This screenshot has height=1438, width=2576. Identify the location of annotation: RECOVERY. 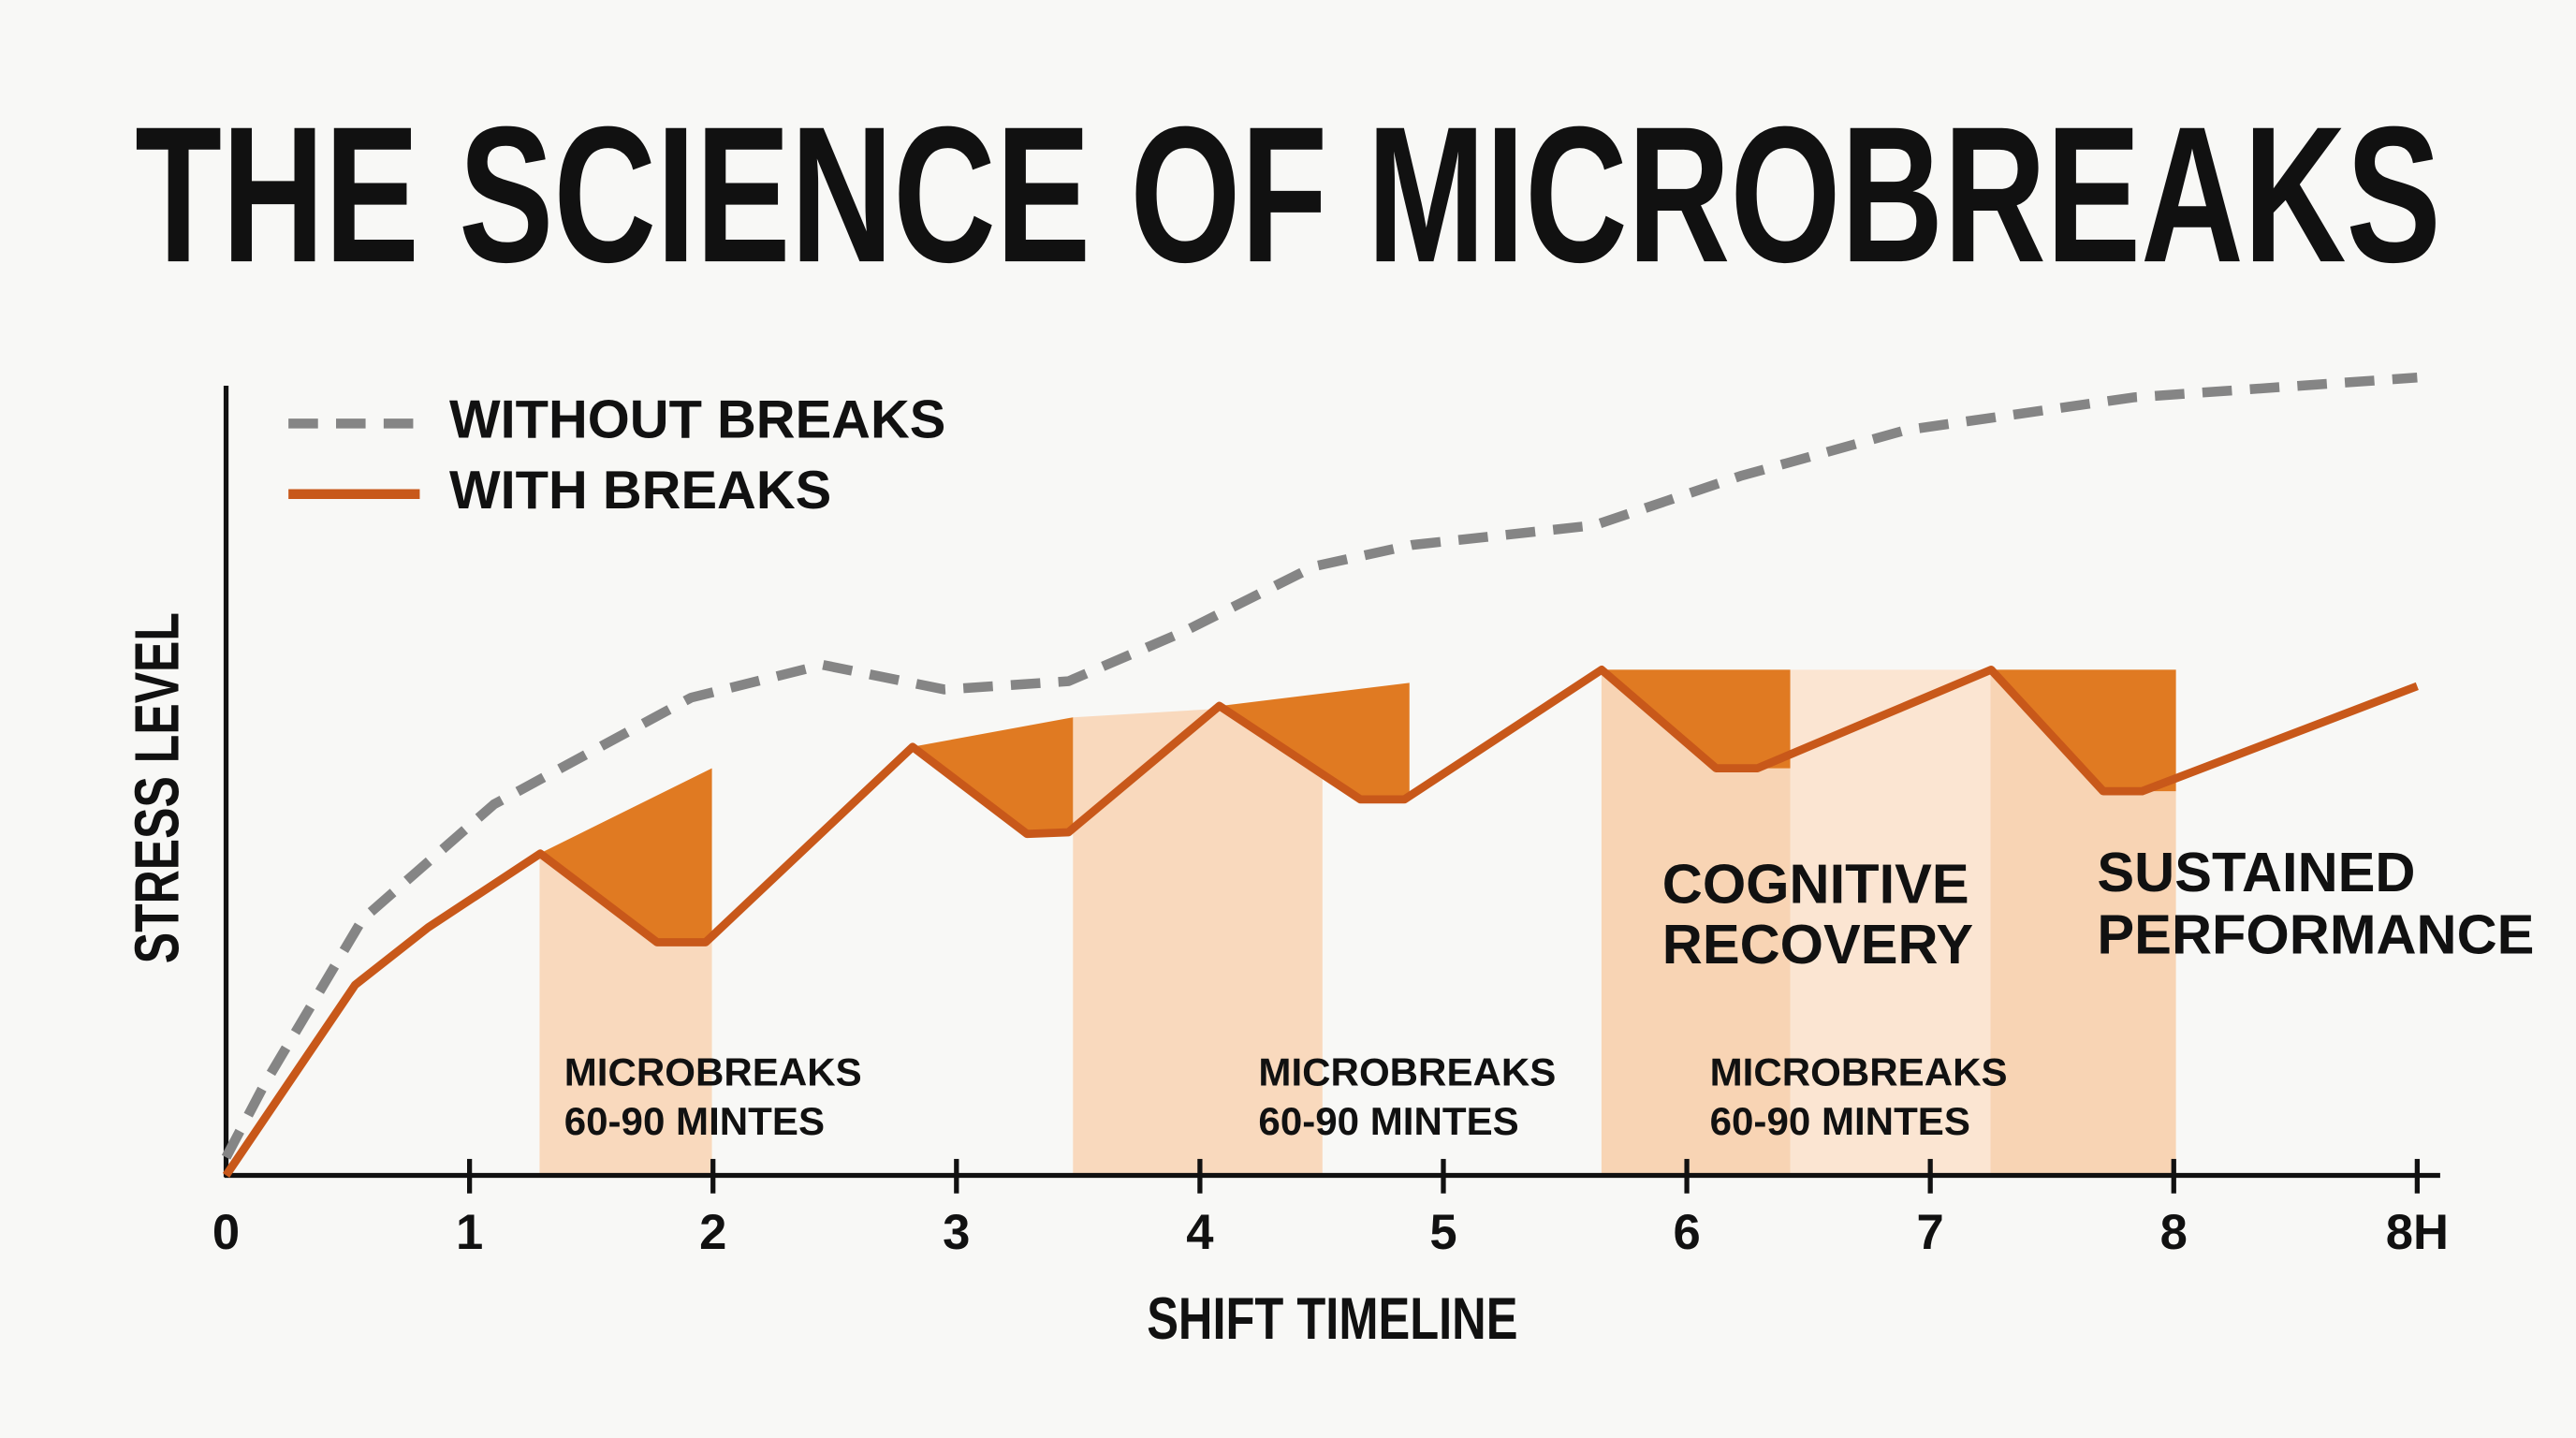
(1817, 944).